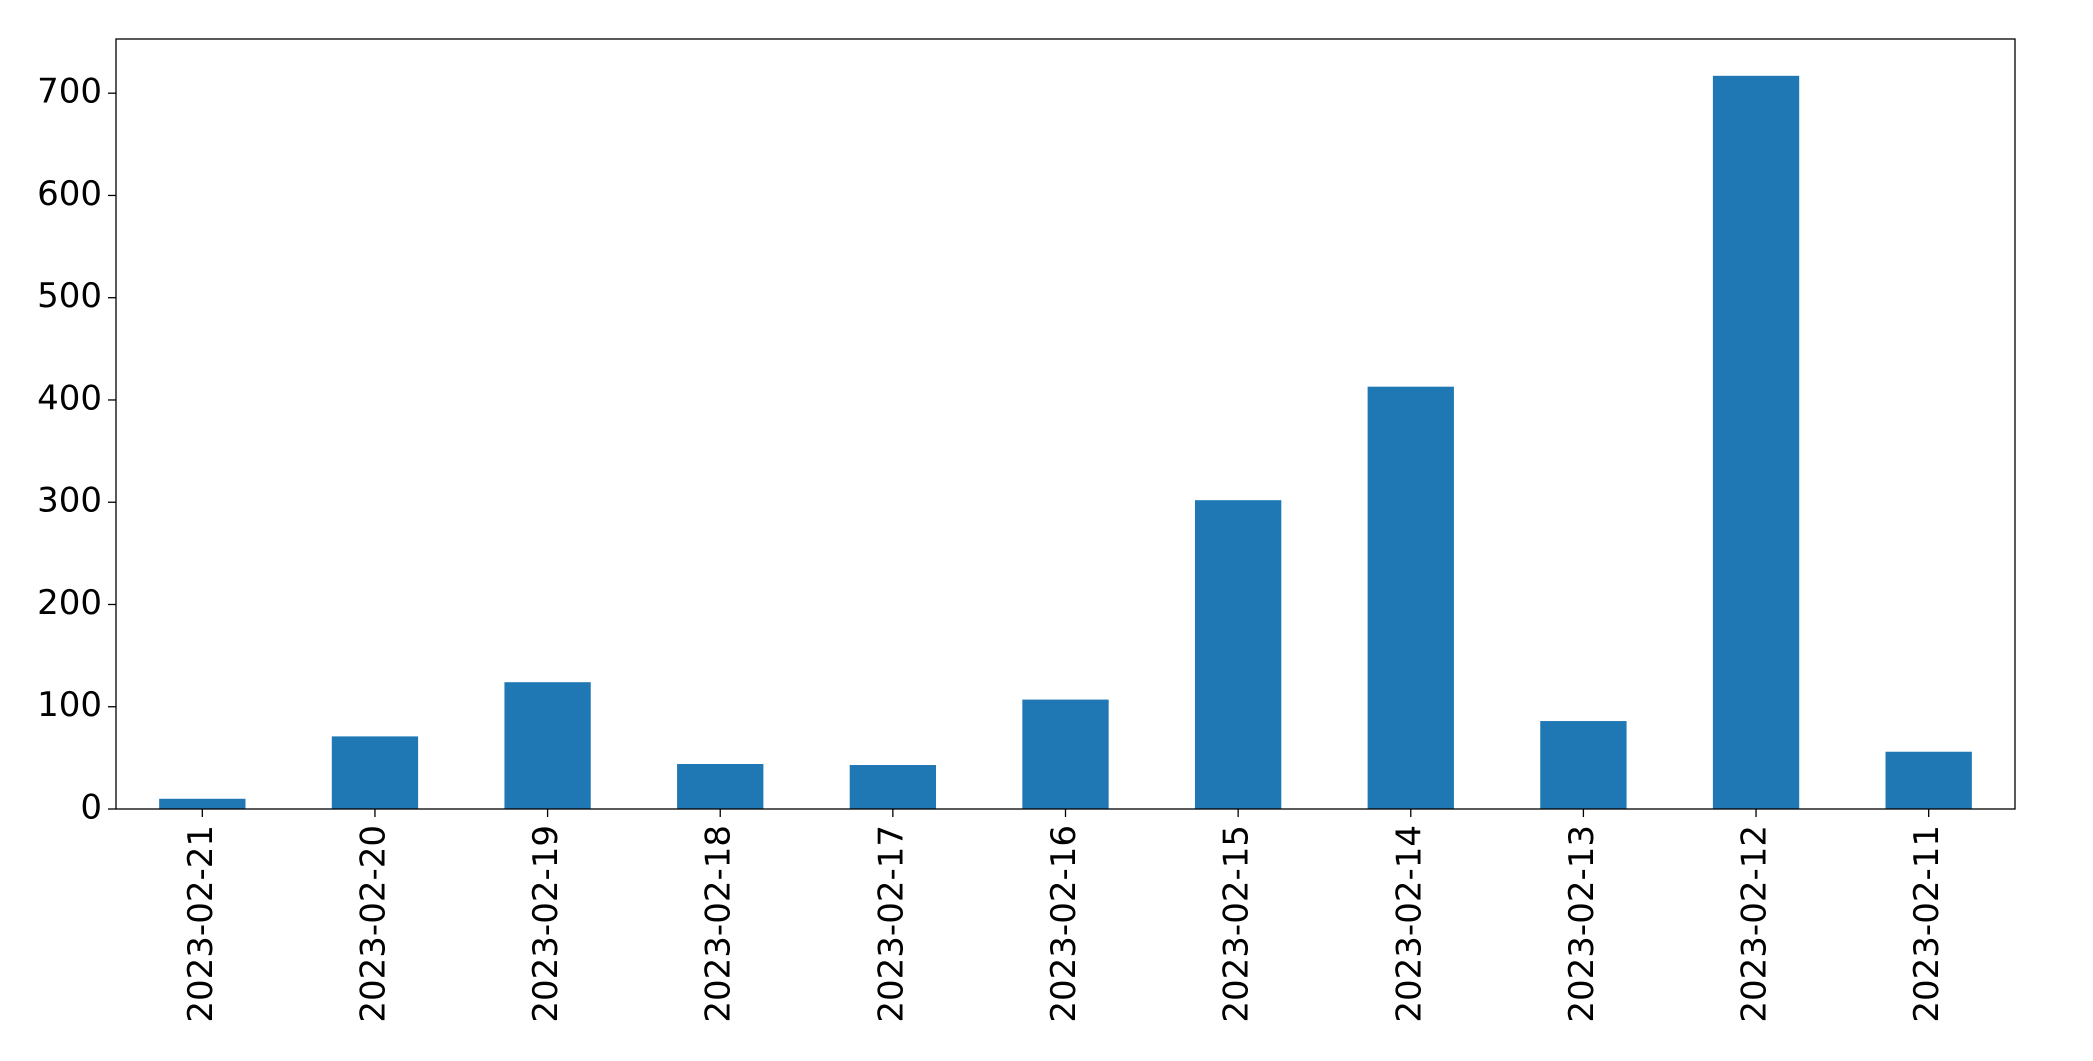 The image size is (2093, 1061). I want to click on x-tick-label: 2023-02-17, so click(891, 924).